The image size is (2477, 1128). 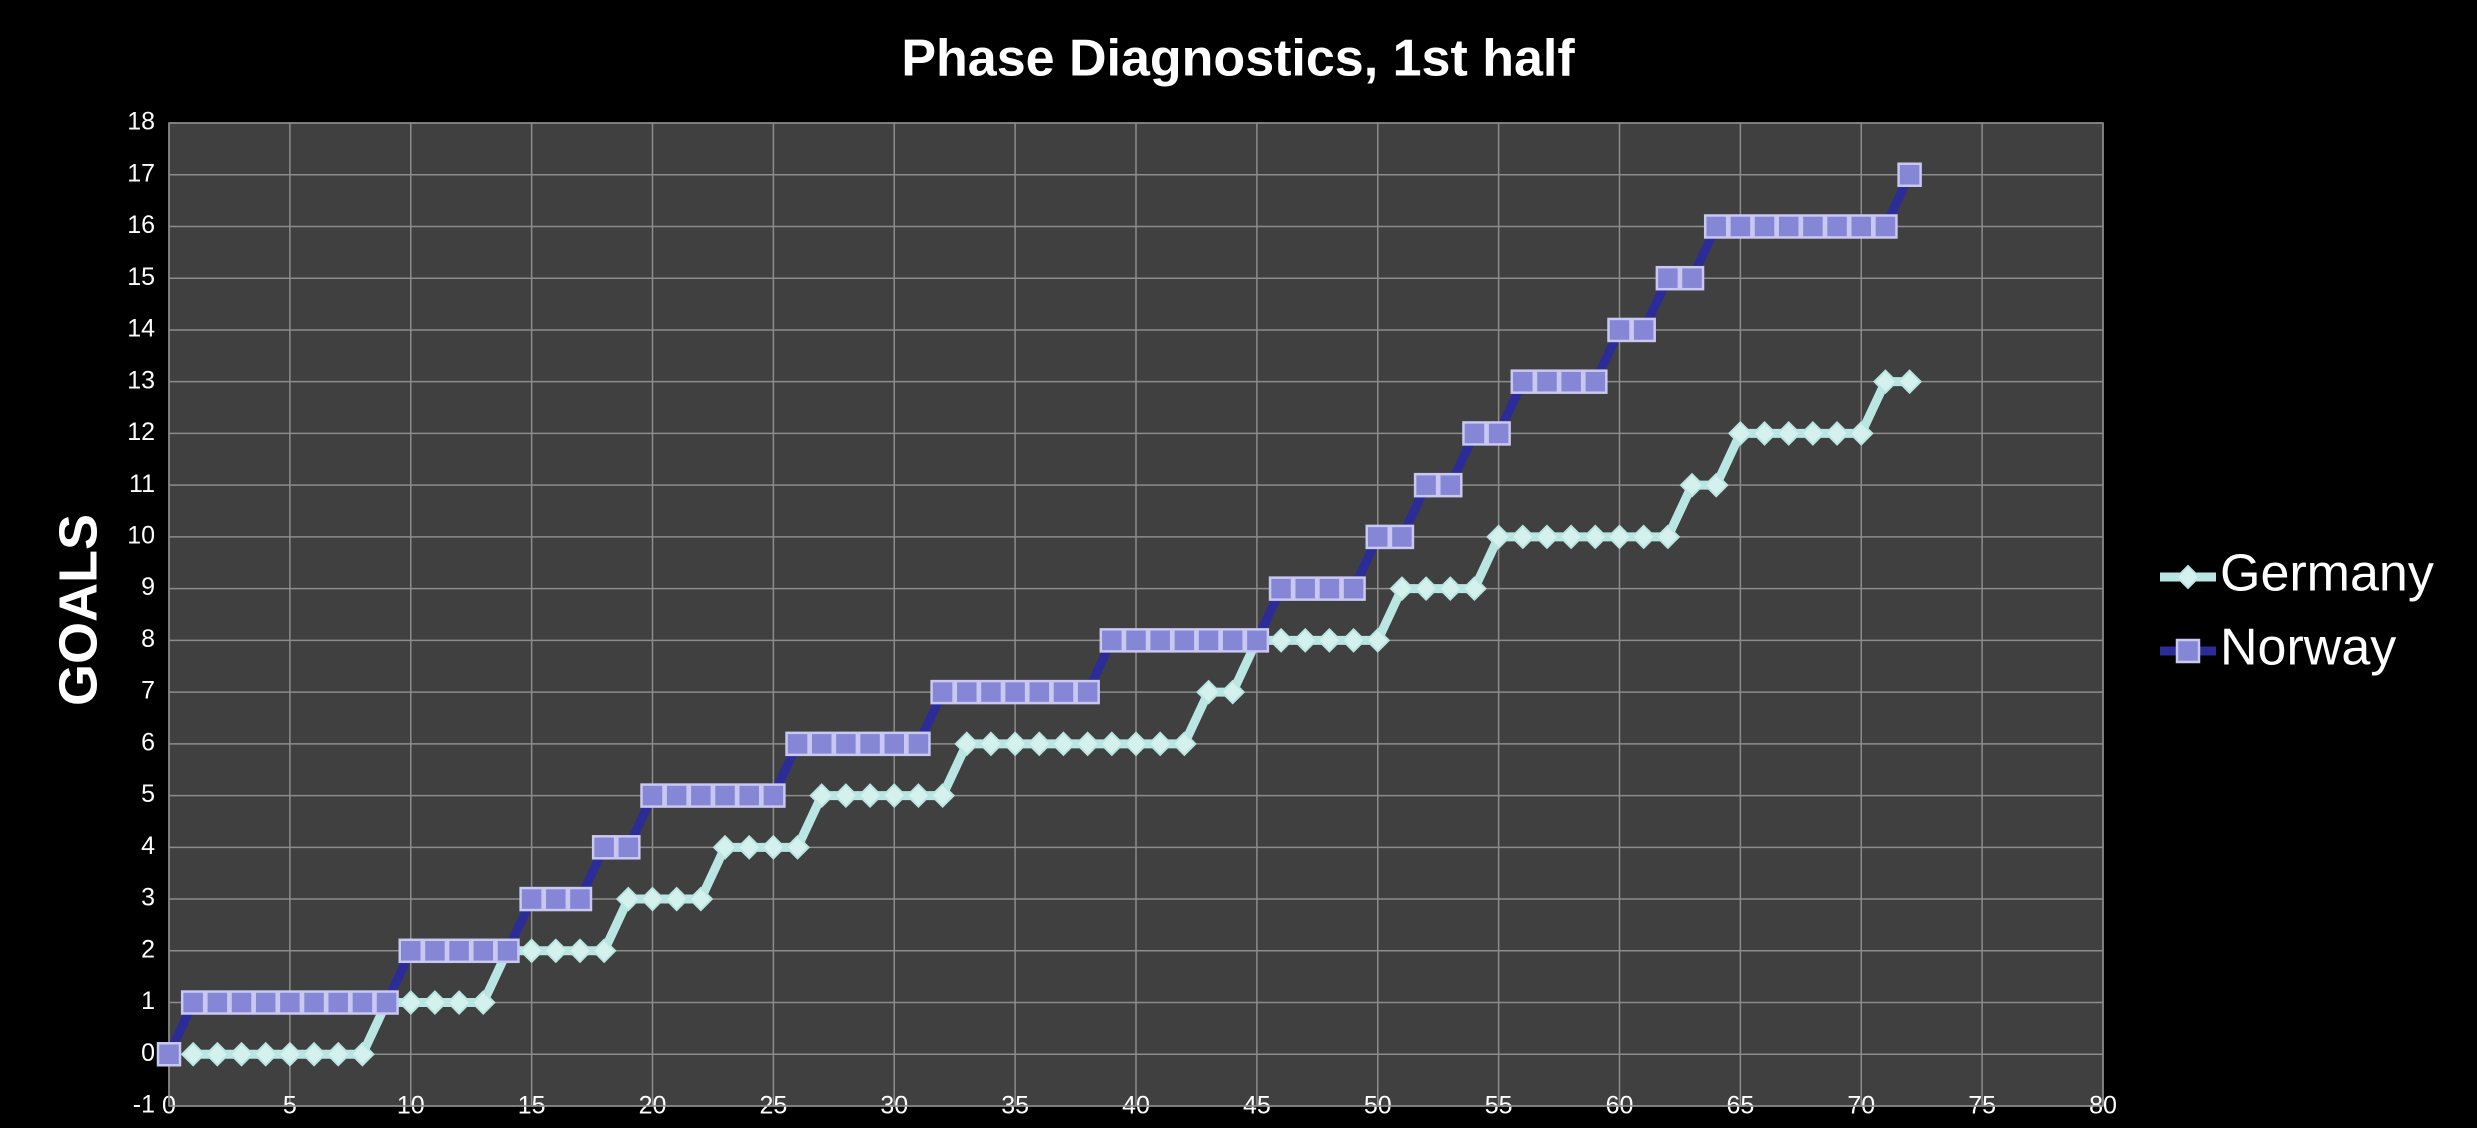 What do you see at coordinates (148, 1001) in the screenshot?
I see `y-tick-label: 1` at bounding box center [148, 1001].